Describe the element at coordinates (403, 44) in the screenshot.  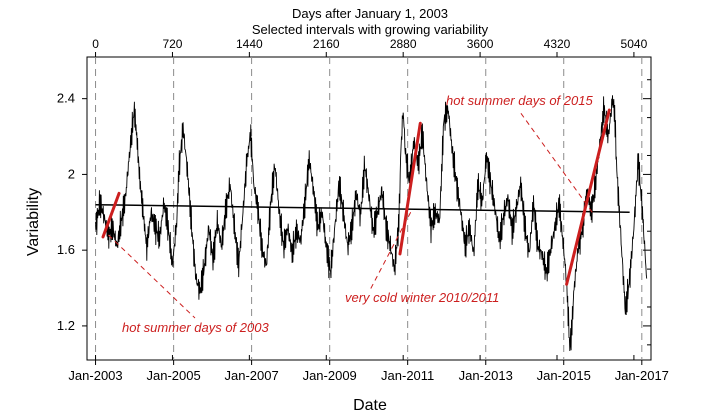
I see `top-tick-label-4: 2880` at that location.